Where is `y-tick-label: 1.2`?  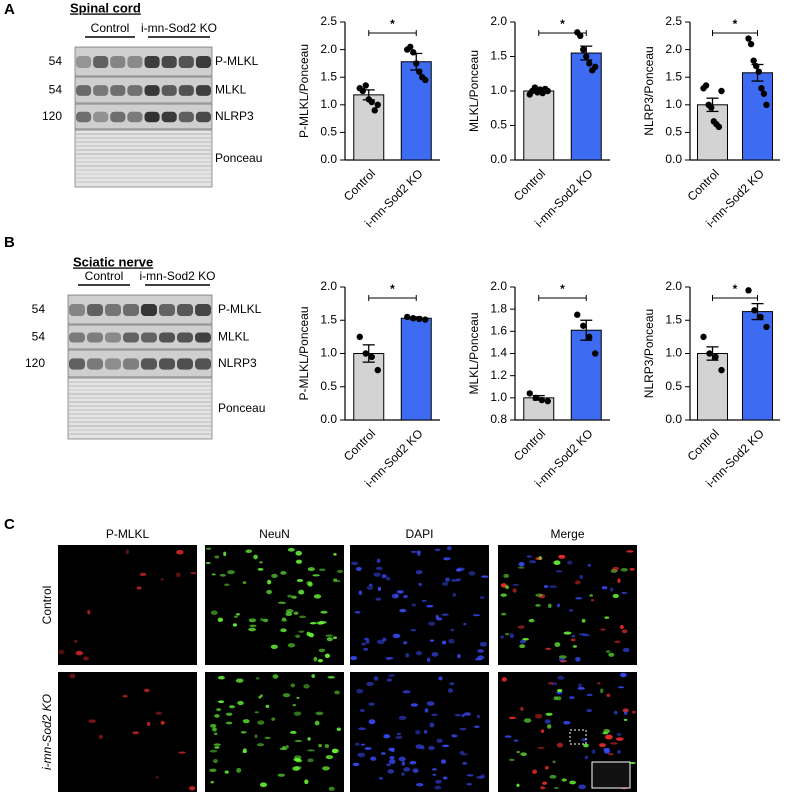
y-tick-label: 1.2 is located at coordinates (498, 375).